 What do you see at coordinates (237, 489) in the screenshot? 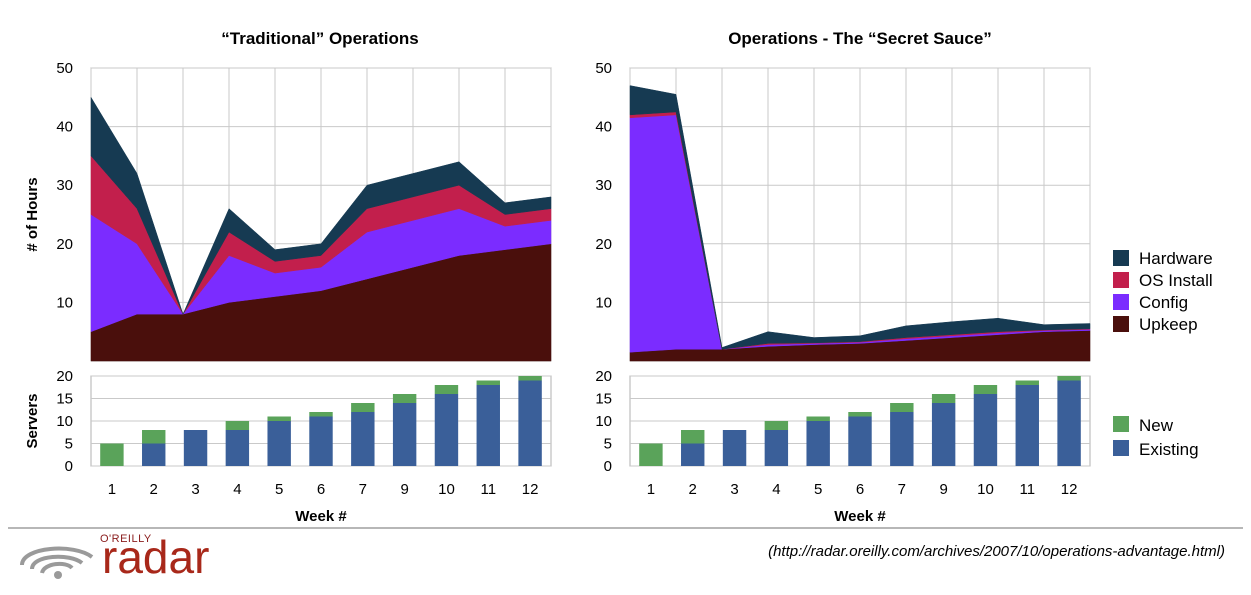
I see `x-tick-label: 4` at bounding box center [237, 489].